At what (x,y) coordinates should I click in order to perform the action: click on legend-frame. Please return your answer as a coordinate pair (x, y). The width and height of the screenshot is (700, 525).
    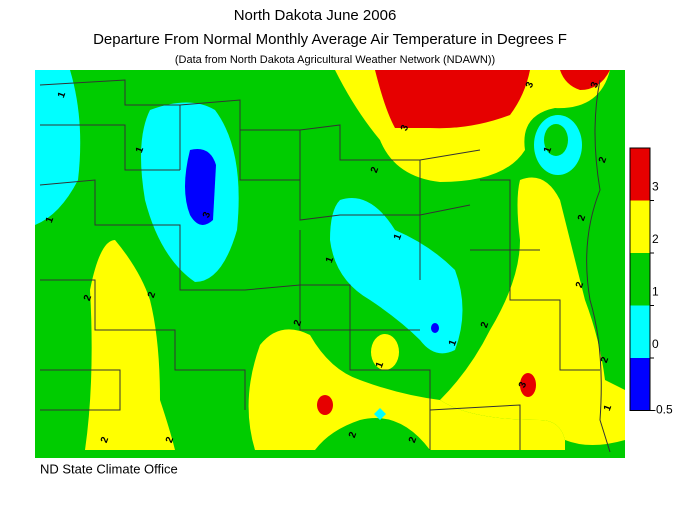
    Looking at the image, I should click on (640, 279).